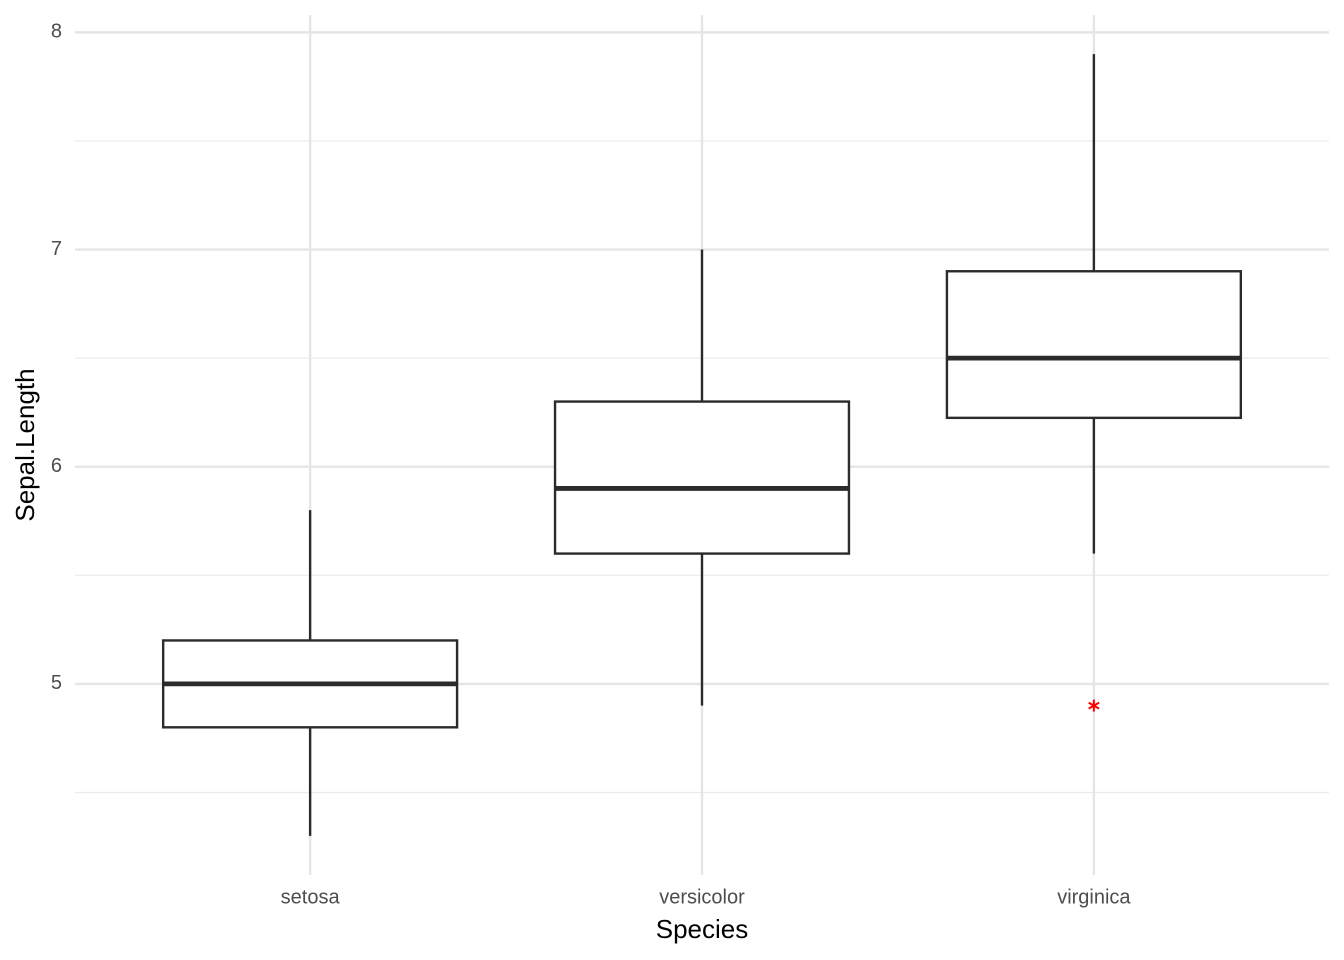 The image size is (1344, 960). I want to click on y-tick-label: 6, so click(56, 466).